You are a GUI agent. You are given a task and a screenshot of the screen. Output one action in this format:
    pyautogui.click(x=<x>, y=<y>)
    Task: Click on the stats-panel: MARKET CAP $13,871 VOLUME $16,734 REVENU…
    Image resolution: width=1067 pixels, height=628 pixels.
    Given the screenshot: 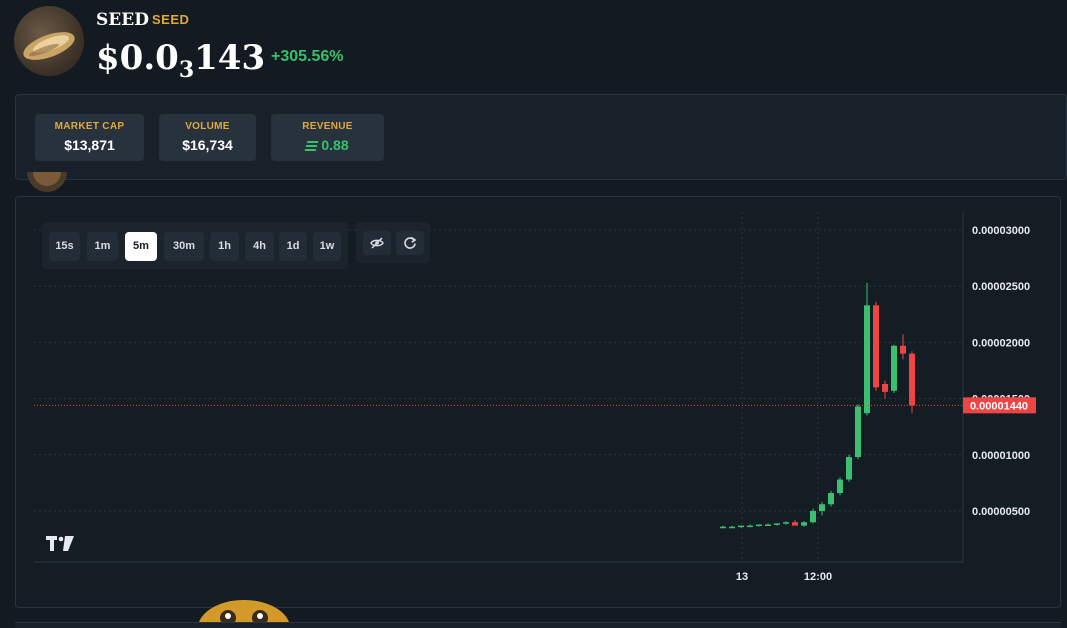 What is the action you would take?
    pyautogui.click(x=541, y=137)
    